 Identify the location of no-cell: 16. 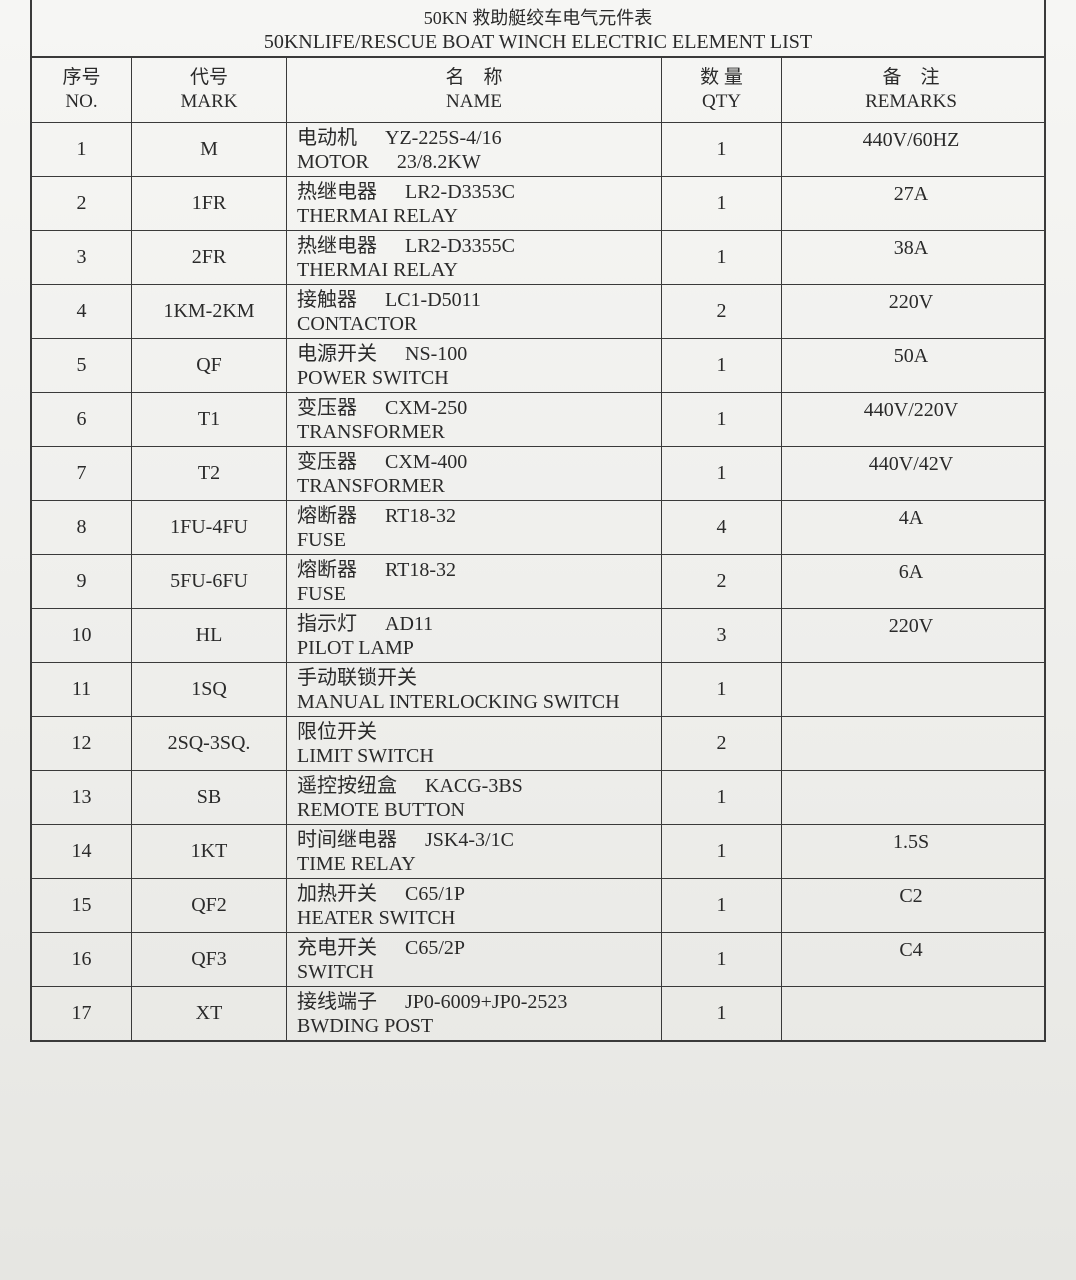
(82, 959).